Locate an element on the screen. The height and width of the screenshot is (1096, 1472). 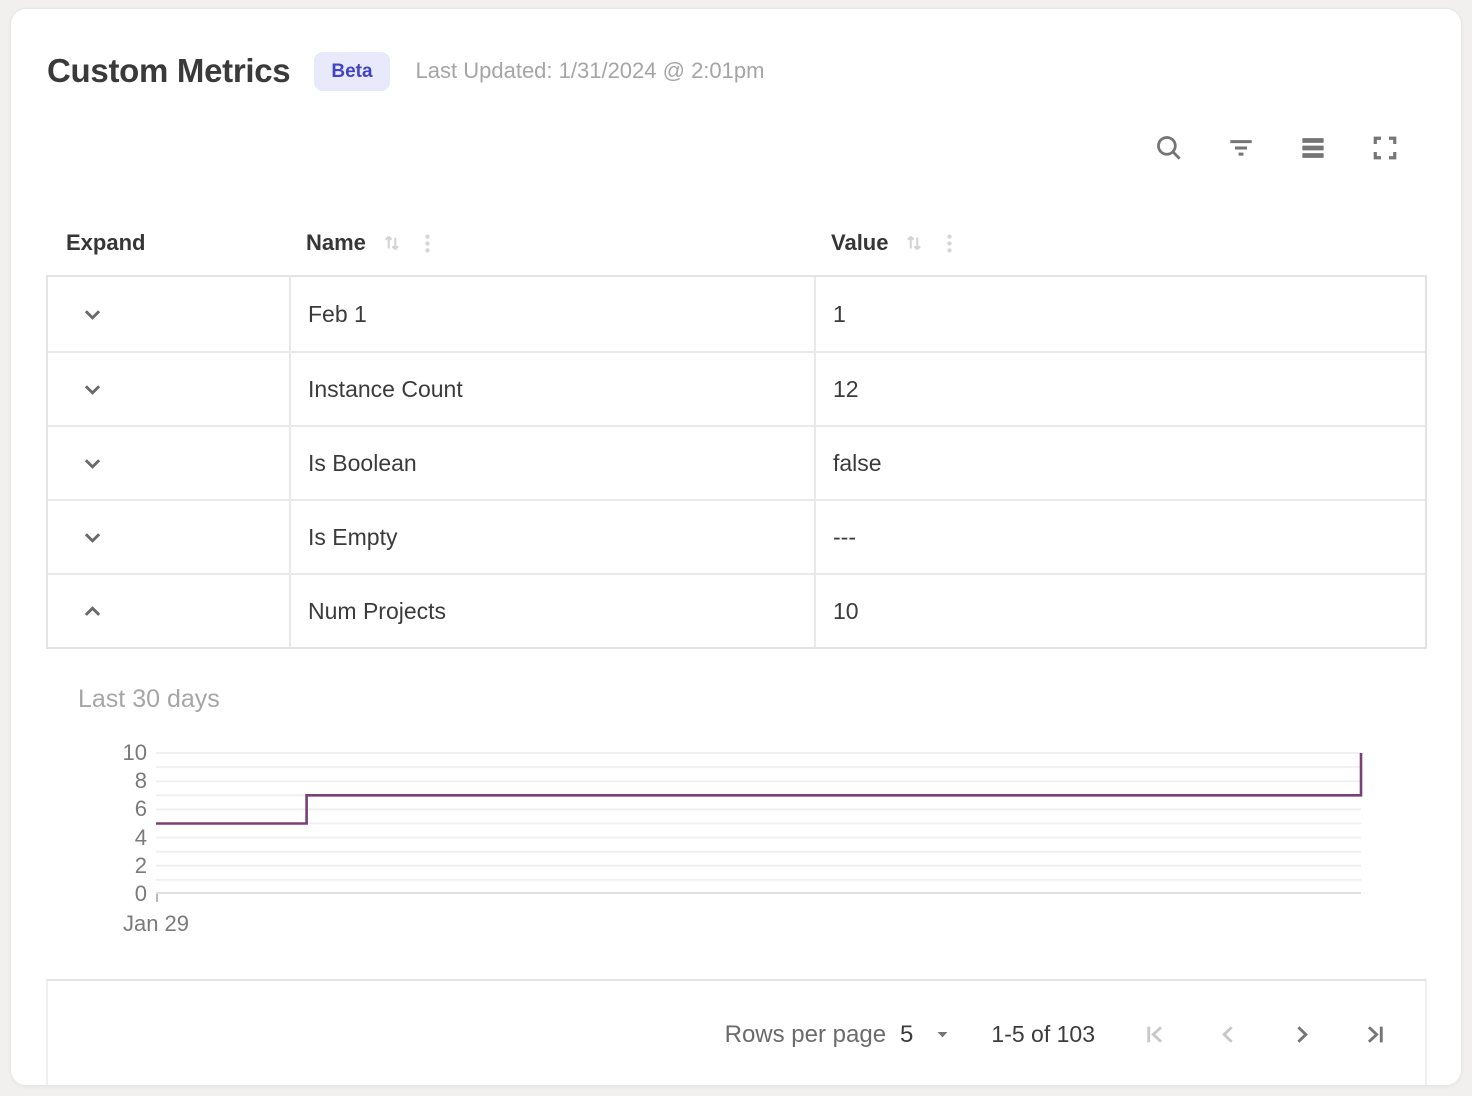
chevron-right-icon is located at coordinates (1302, 1034).